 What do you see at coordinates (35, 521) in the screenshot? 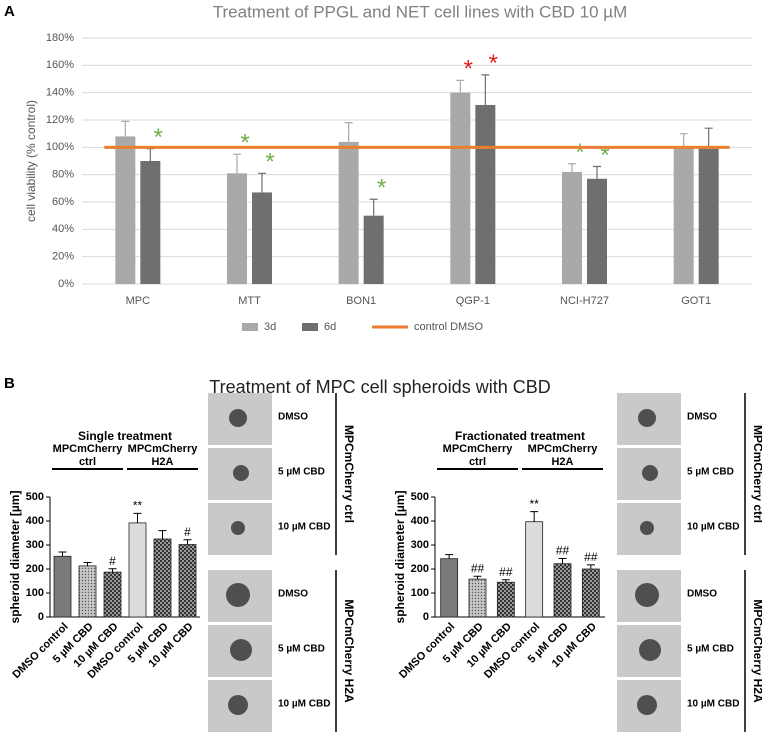
I see `y-tick-label: 400` at bounding box center [35, 521].